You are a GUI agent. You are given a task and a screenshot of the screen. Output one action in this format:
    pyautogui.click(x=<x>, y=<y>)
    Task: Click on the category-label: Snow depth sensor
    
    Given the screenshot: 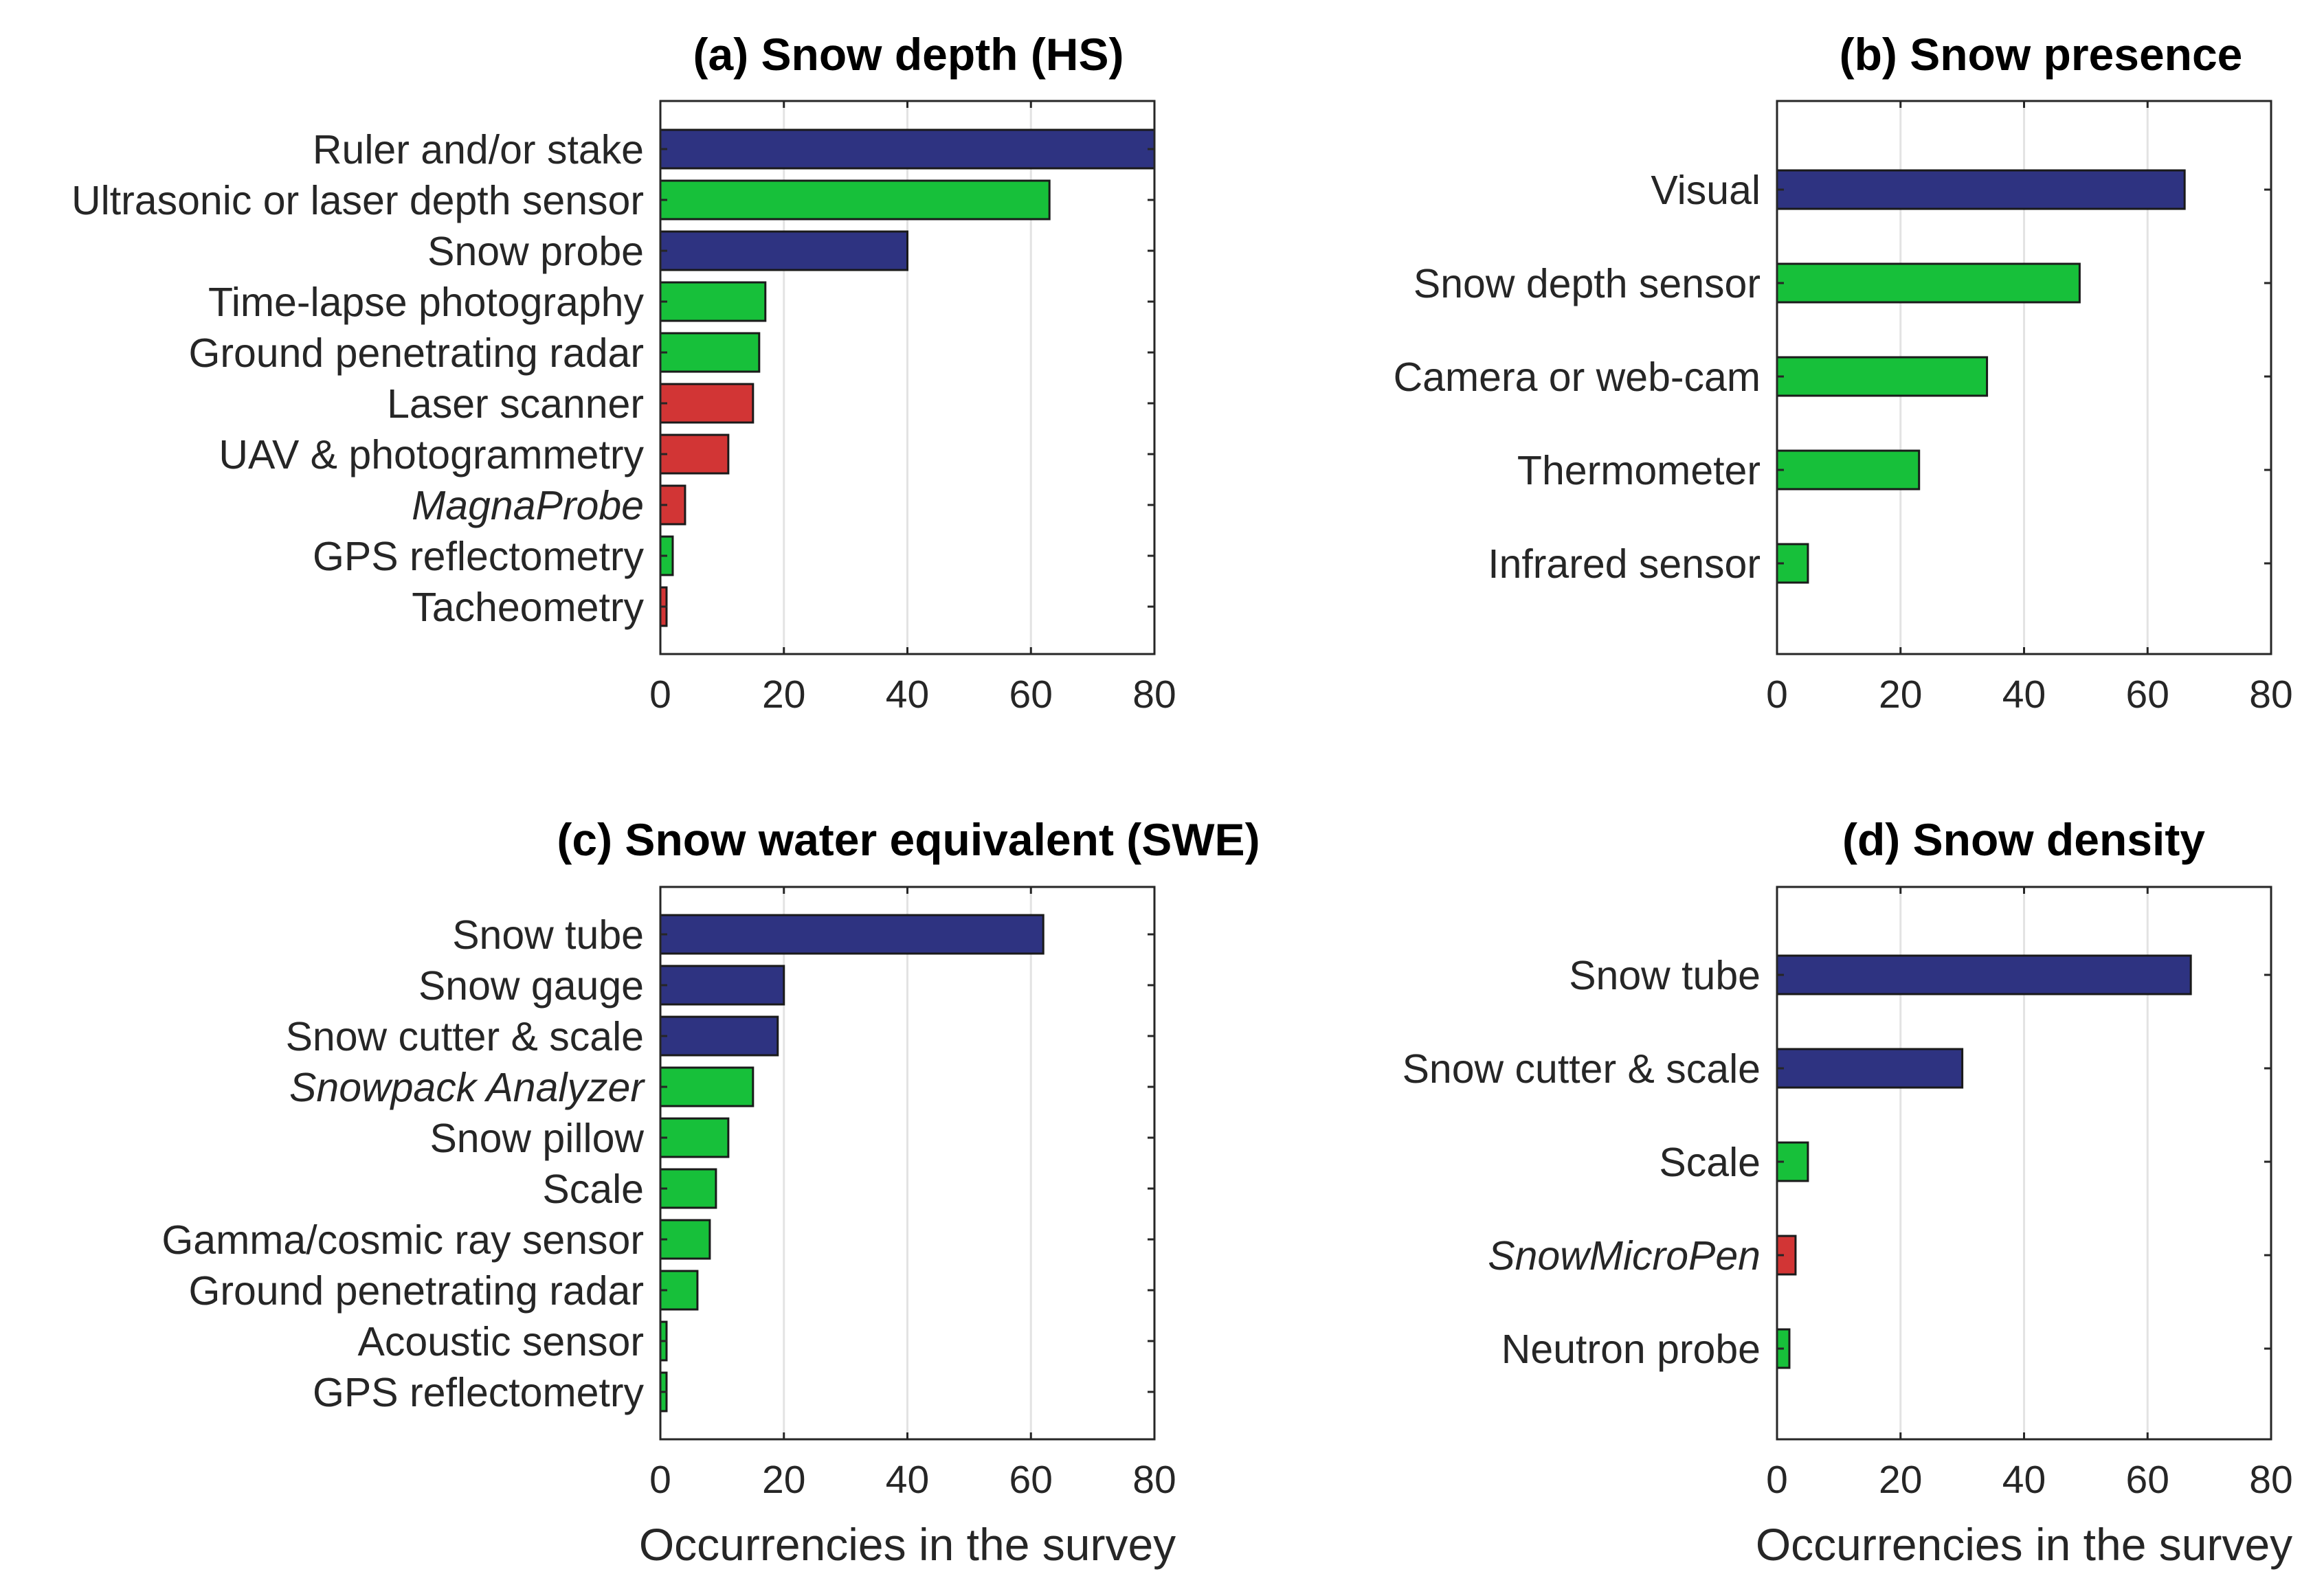 What is the action you would take?
    pyautogui.click(x=1587, y=283)
    